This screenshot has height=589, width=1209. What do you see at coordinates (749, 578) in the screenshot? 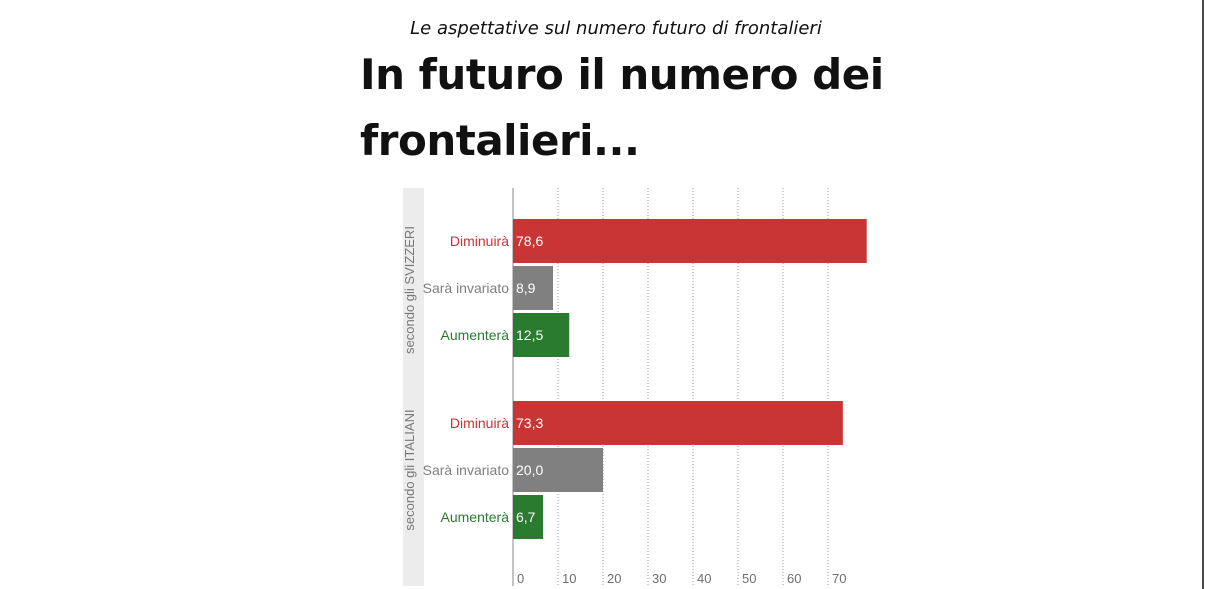
I see `x-tick-label-50: 50` at bounding box center [749, 578].